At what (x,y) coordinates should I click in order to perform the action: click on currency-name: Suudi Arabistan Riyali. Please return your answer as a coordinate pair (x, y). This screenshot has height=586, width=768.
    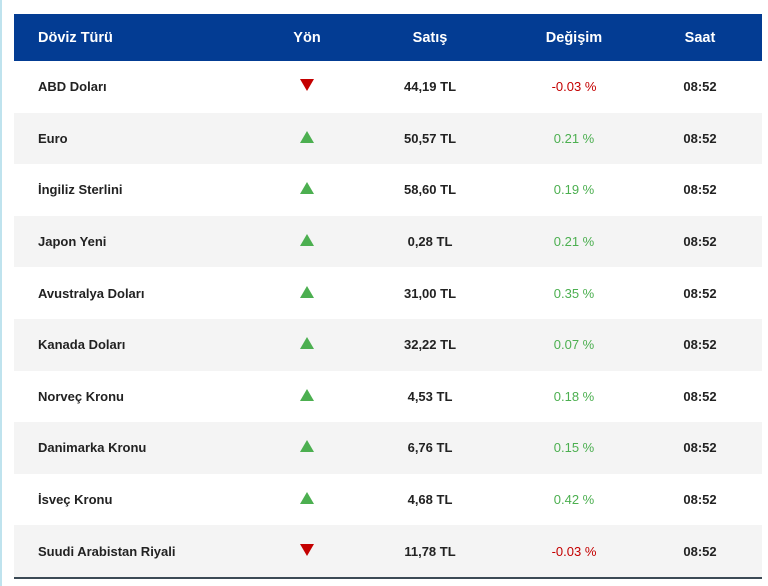
    Looking at the image, I should click on (107, 551).